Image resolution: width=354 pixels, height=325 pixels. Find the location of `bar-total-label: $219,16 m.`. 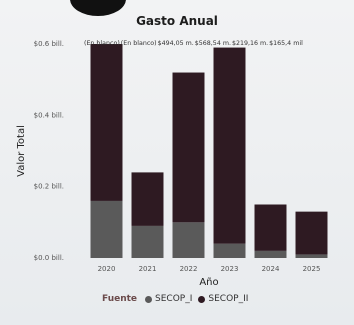

bar-total-label: $219,16 m. is located at coordinates (250, 43).